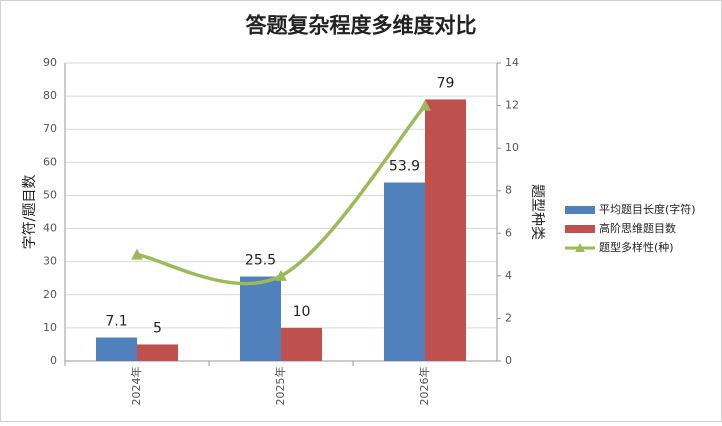 Image resolution: width=722 pixels, height=426 pixels. I want to click on data-label: 25.5, so click(260, 261).